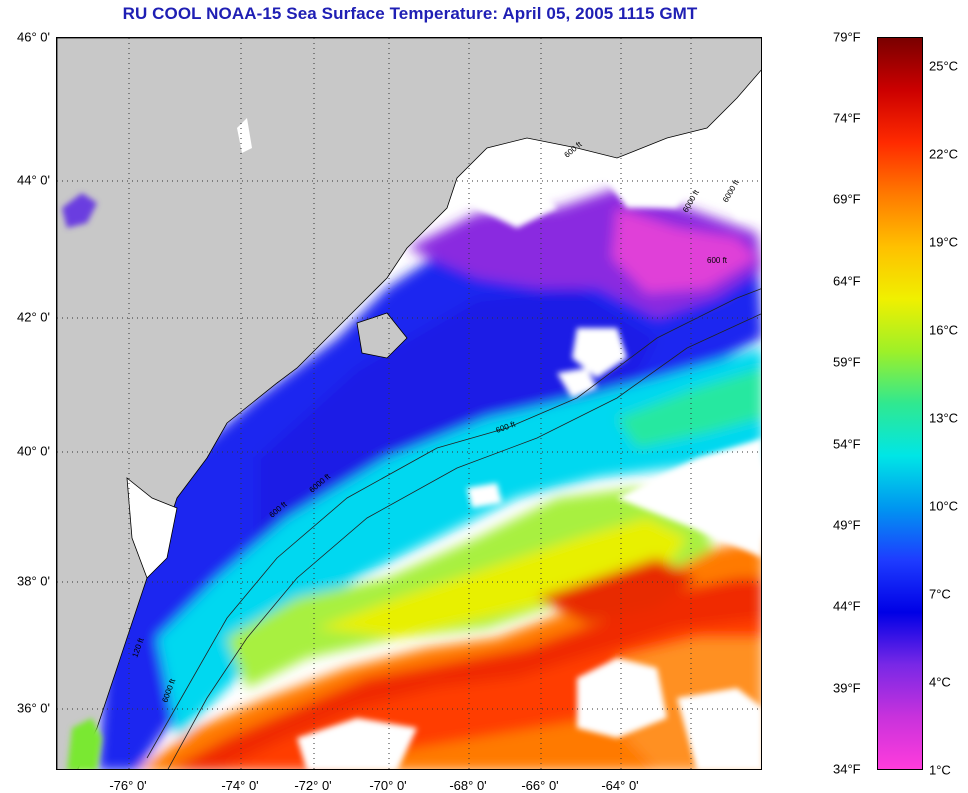  Describe the element at coordinates (847, 37) in the screenshot. I see `colorbar-f-label: 79°F` at that location.